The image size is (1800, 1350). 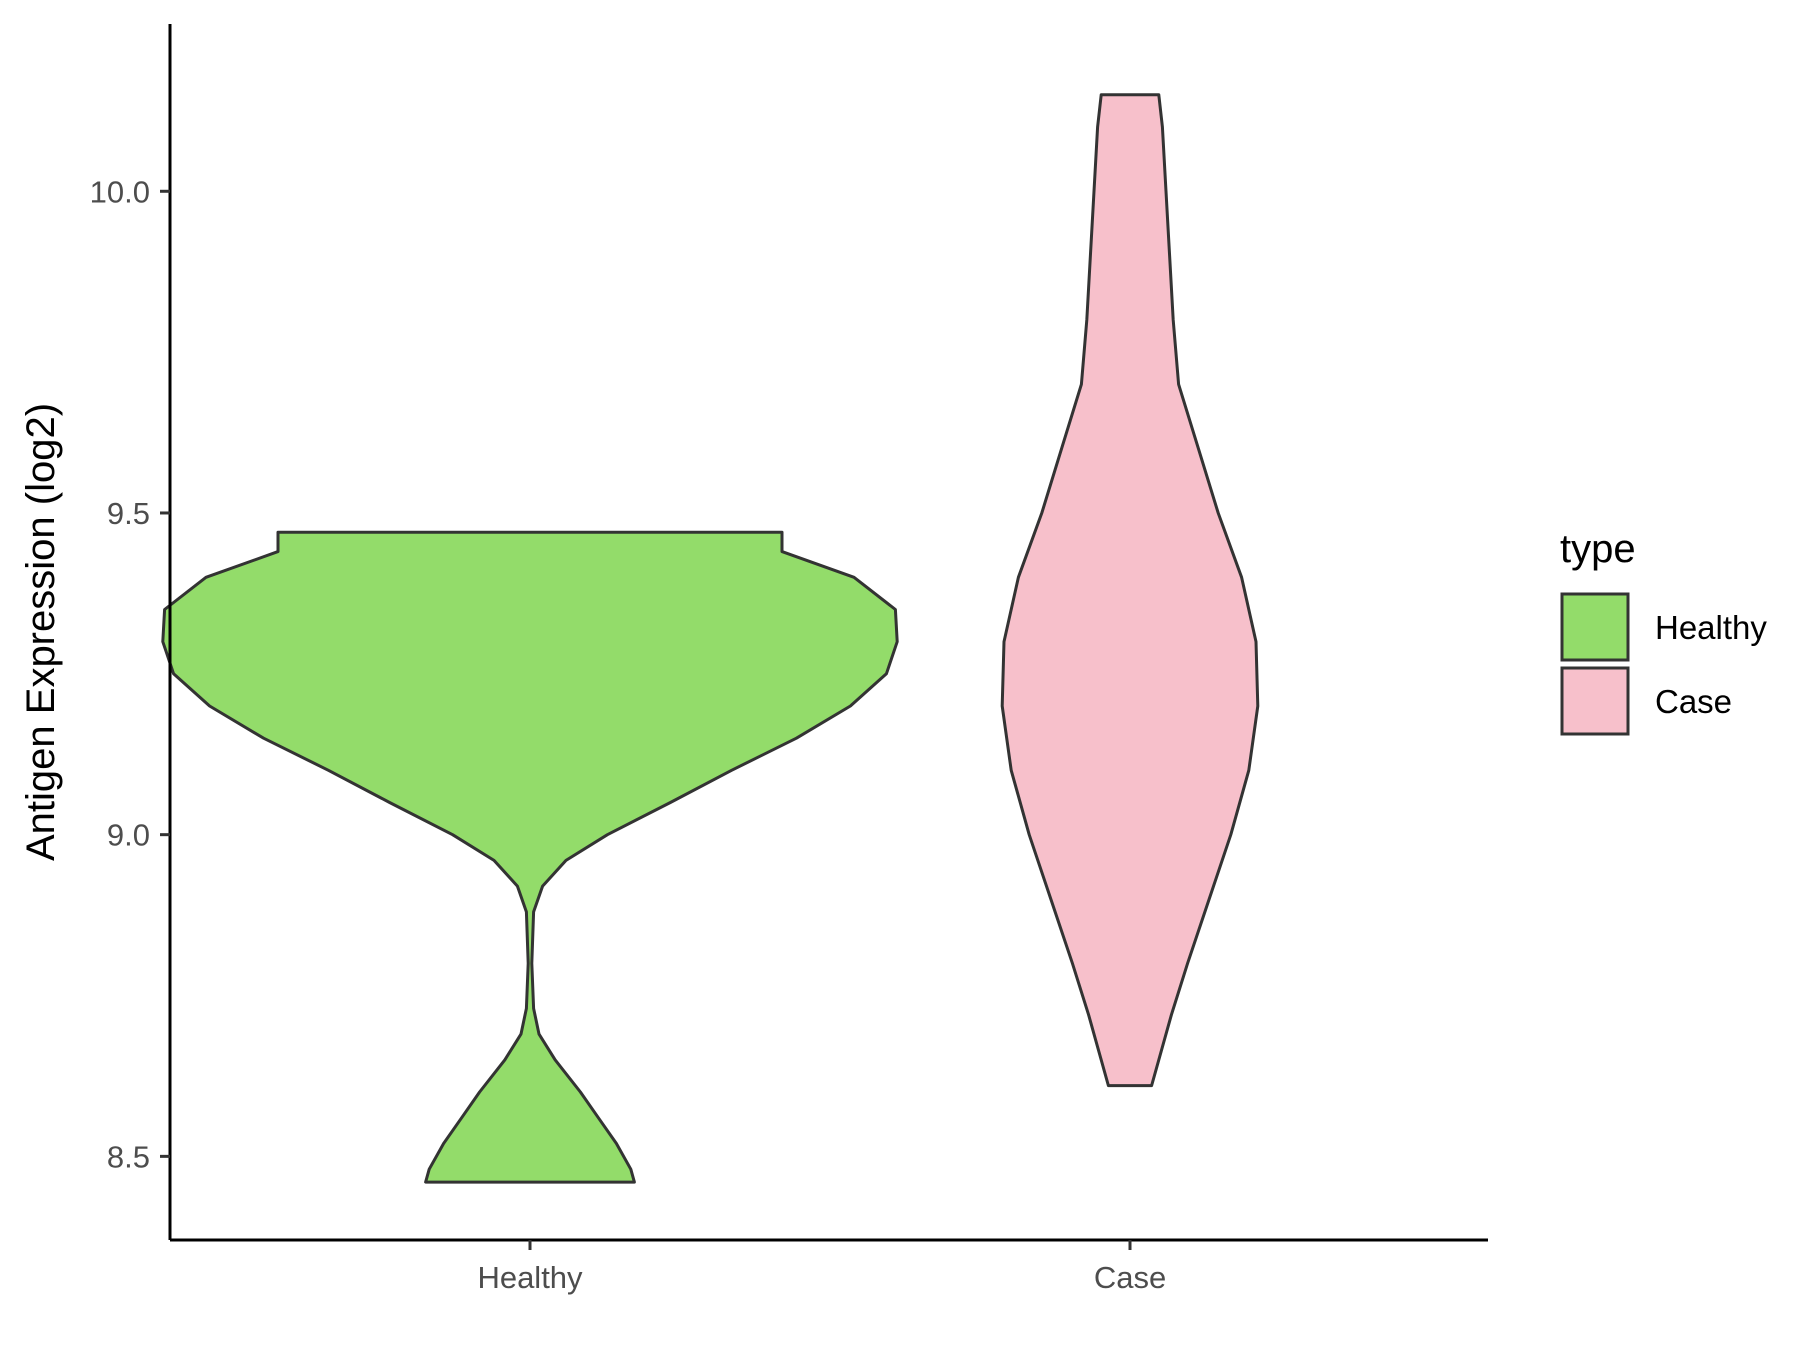 What do you see at coordinates (128, 1156) in the screenshot?
I see `y-tick-label: 8.5` at bounding box center [128, 1156].